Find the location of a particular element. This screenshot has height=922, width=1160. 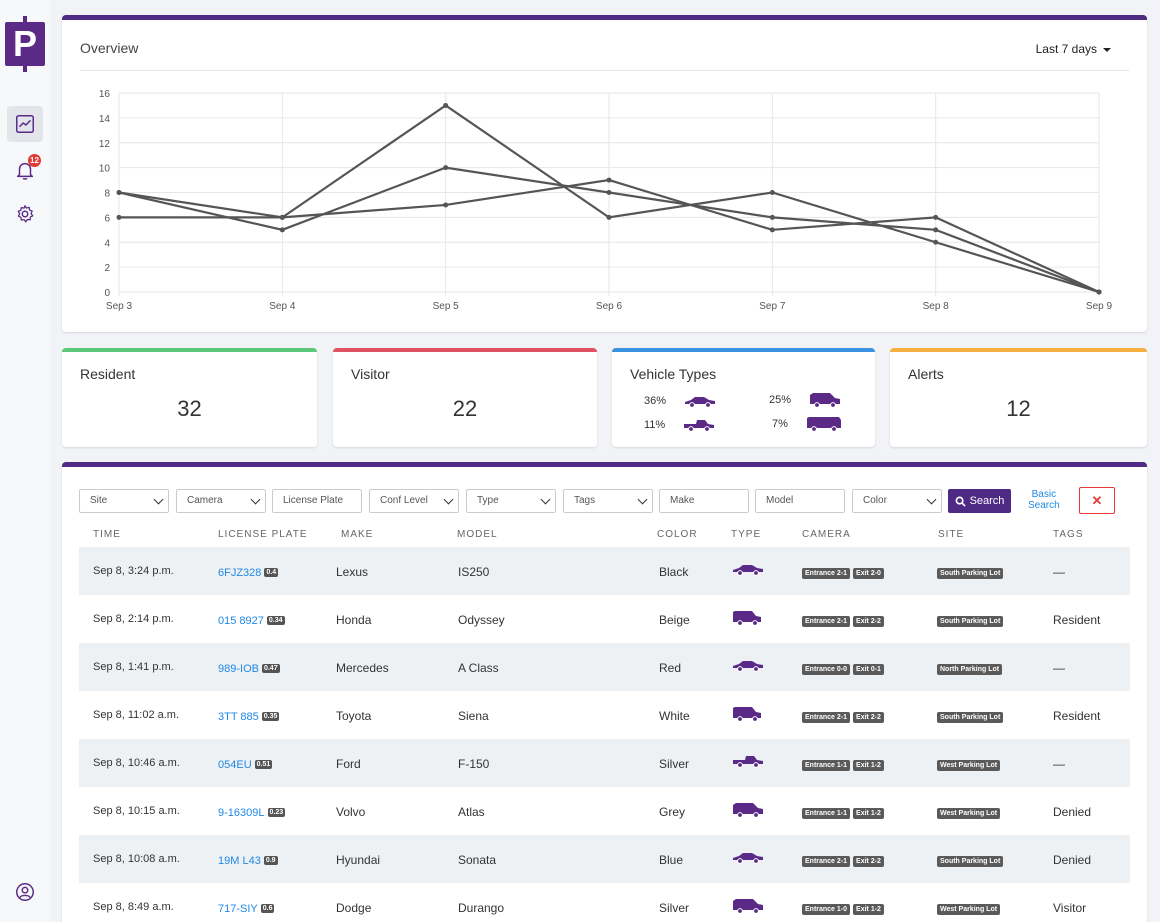

plate-link: 989-IOB is located at coordinates (238, 669).